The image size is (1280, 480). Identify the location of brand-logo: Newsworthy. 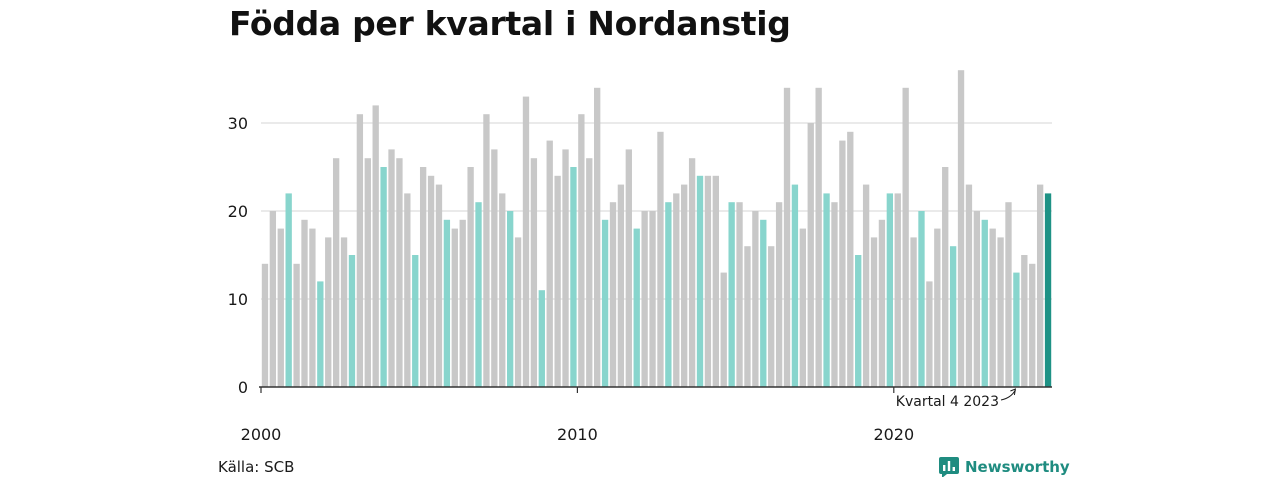
(1004, 467).